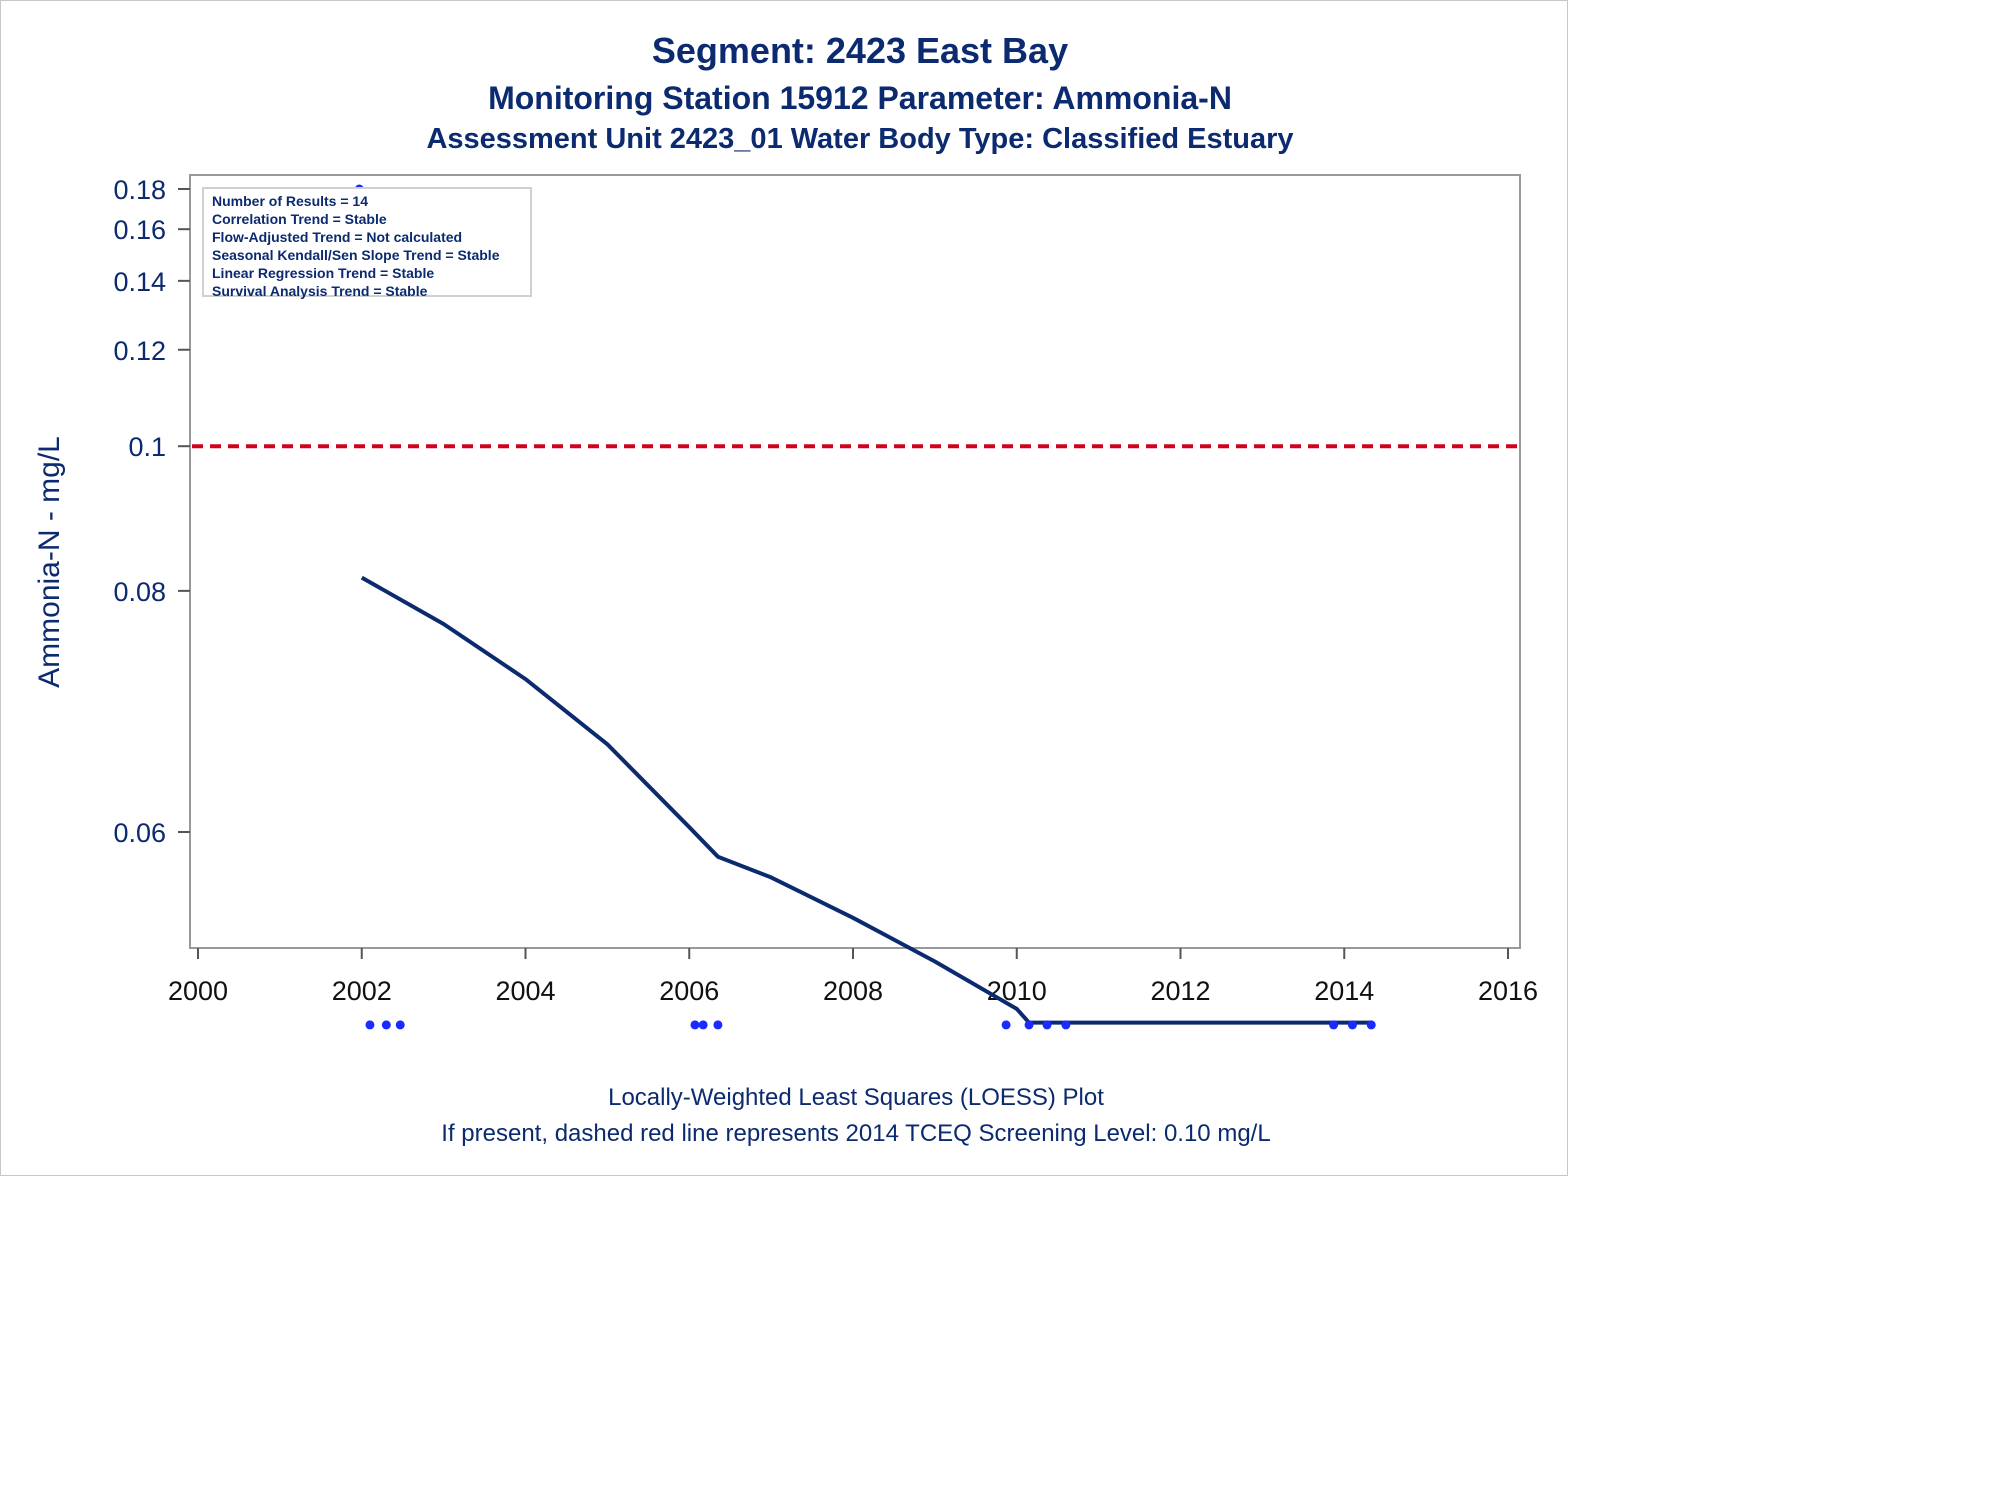  What do you see at coordinates (139, 833) in the screenshot?
I see `y-tick-label: 0.06` at bounding box center [139, 833].